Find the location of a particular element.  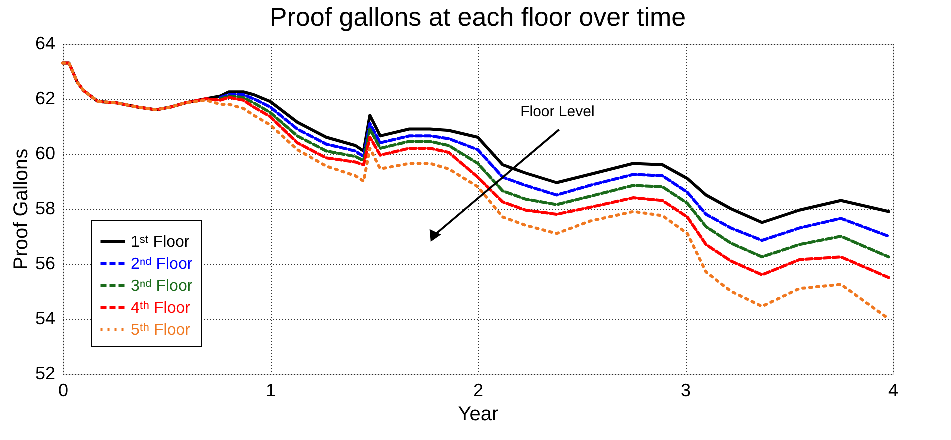

legend-label: 1ˢᵗ Floor is located at coordinates (160, 242).